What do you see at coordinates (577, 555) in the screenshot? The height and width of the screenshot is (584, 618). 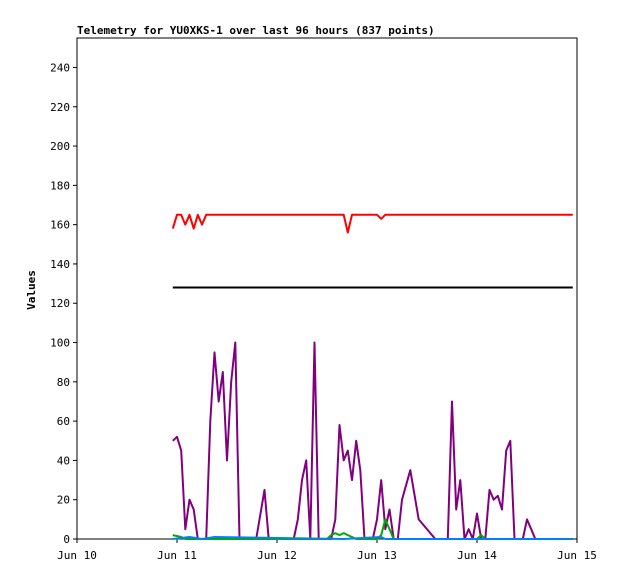 I see `x-tick-label: Jun 15` at bounding box center [577, 555].